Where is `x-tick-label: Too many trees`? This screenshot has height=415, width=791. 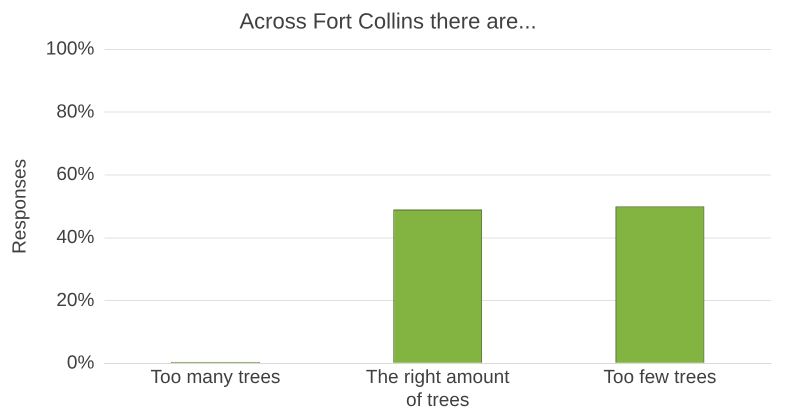
x-tick-label: Too many trees is located at coordinates (215, 377).